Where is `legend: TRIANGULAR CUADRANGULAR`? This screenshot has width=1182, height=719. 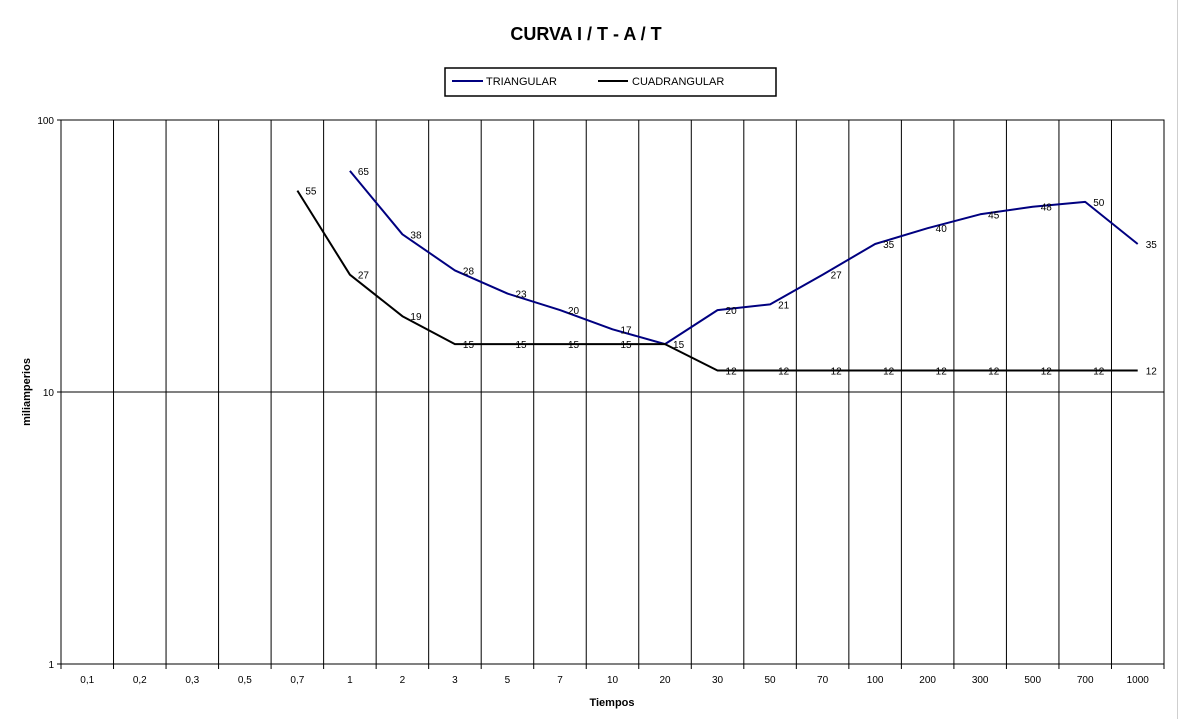
legend: TRIANGULAR CUADRANGULAR is located at coordinates (610, 82).